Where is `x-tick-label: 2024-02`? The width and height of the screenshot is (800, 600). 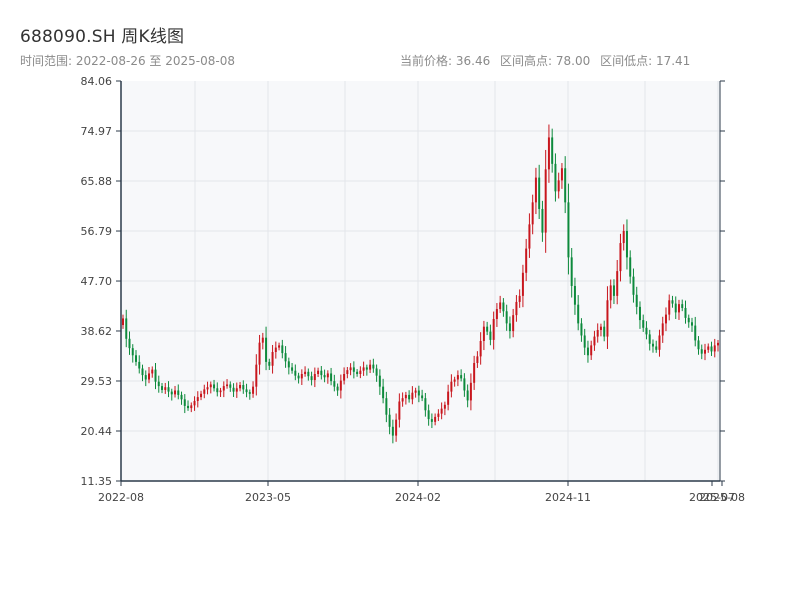
x-tick-label: 2024-02 is located at coordinates (418, 497).